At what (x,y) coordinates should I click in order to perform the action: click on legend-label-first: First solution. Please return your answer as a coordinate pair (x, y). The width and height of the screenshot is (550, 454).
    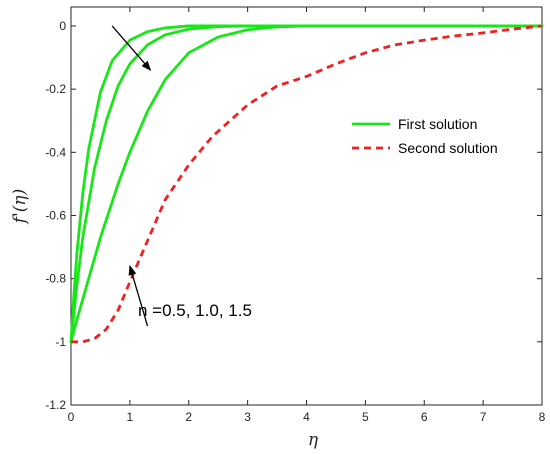
    Looking at the image, I should click on (437, 124).